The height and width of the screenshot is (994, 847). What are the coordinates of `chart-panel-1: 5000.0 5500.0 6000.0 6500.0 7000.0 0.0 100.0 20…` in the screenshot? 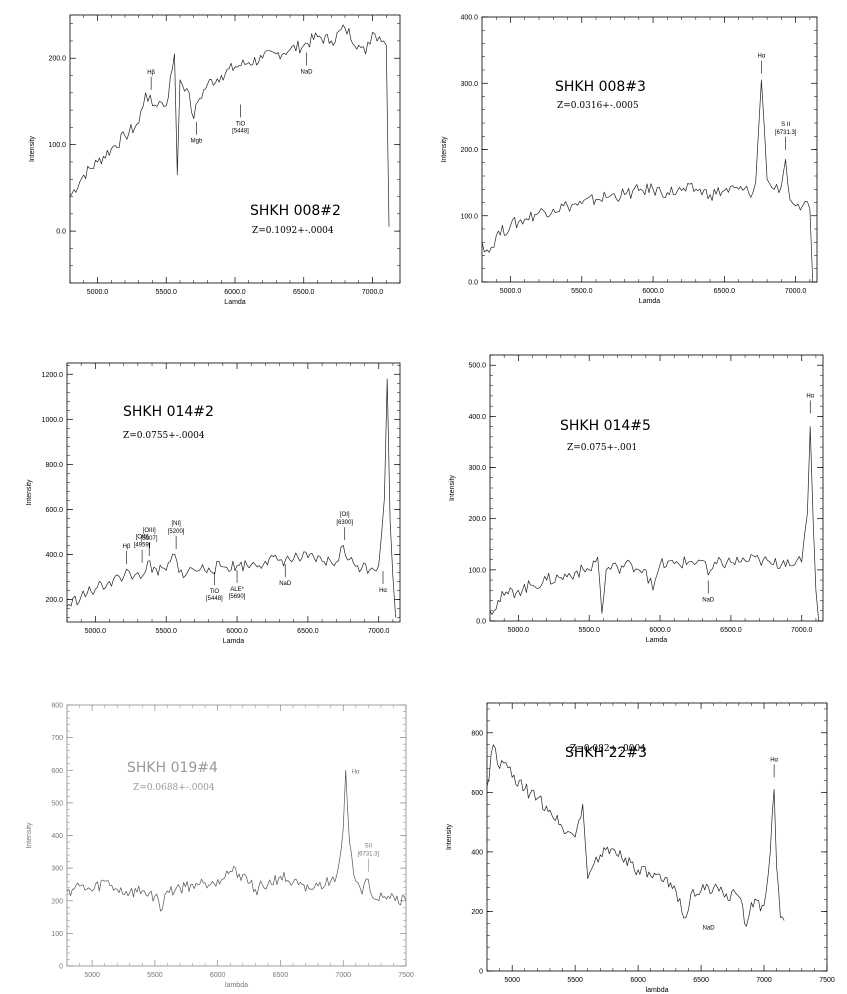 It's located at (215, 160).